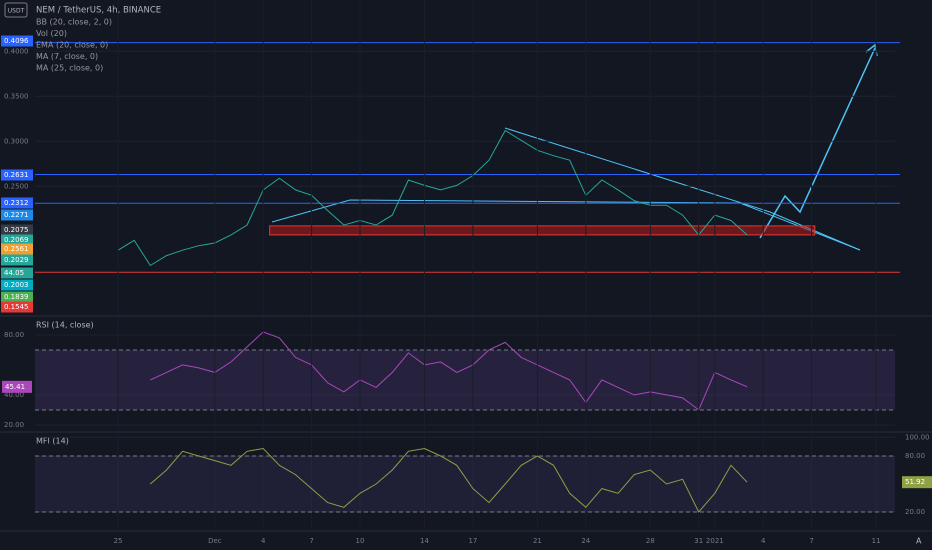 The width and height of the screenshot is (932, 550). I want to click on price-tag-label: 0.2069, so click(16, 240).